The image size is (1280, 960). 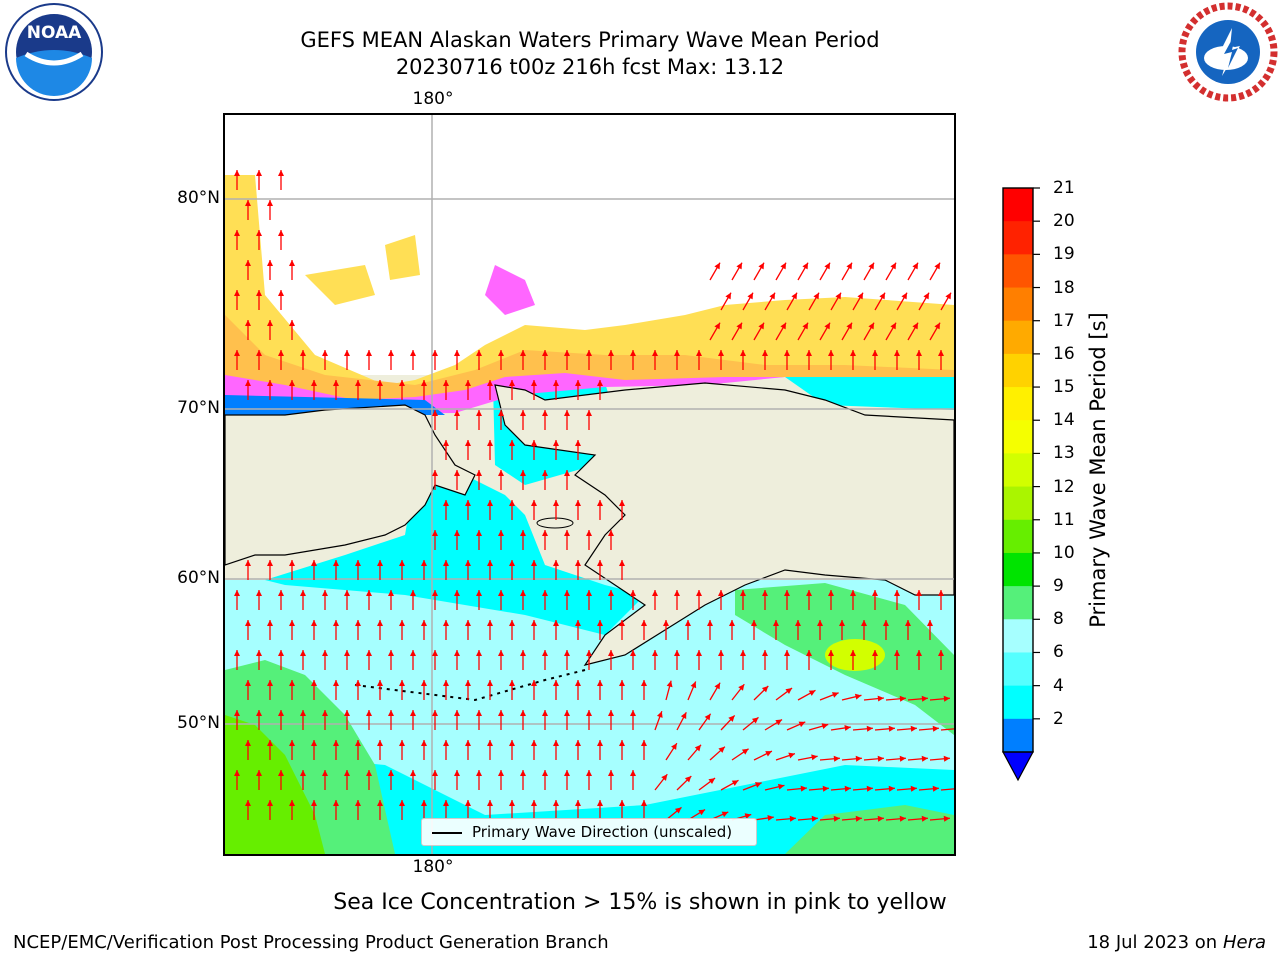 What do you see at coordinates (602, 832) in the screenshot?
I see `legend-label: Primary Wave Direction (unscaled)` at bounding box center [602, 832].